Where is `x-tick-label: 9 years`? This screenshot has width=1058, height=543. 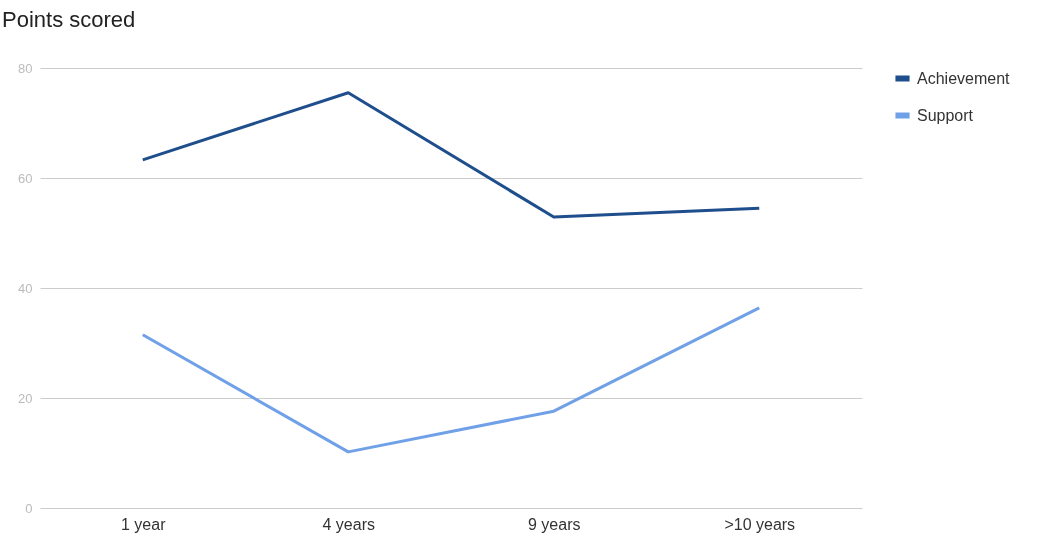
x-tick-label: 9 years is located at coordinates (554, 524).